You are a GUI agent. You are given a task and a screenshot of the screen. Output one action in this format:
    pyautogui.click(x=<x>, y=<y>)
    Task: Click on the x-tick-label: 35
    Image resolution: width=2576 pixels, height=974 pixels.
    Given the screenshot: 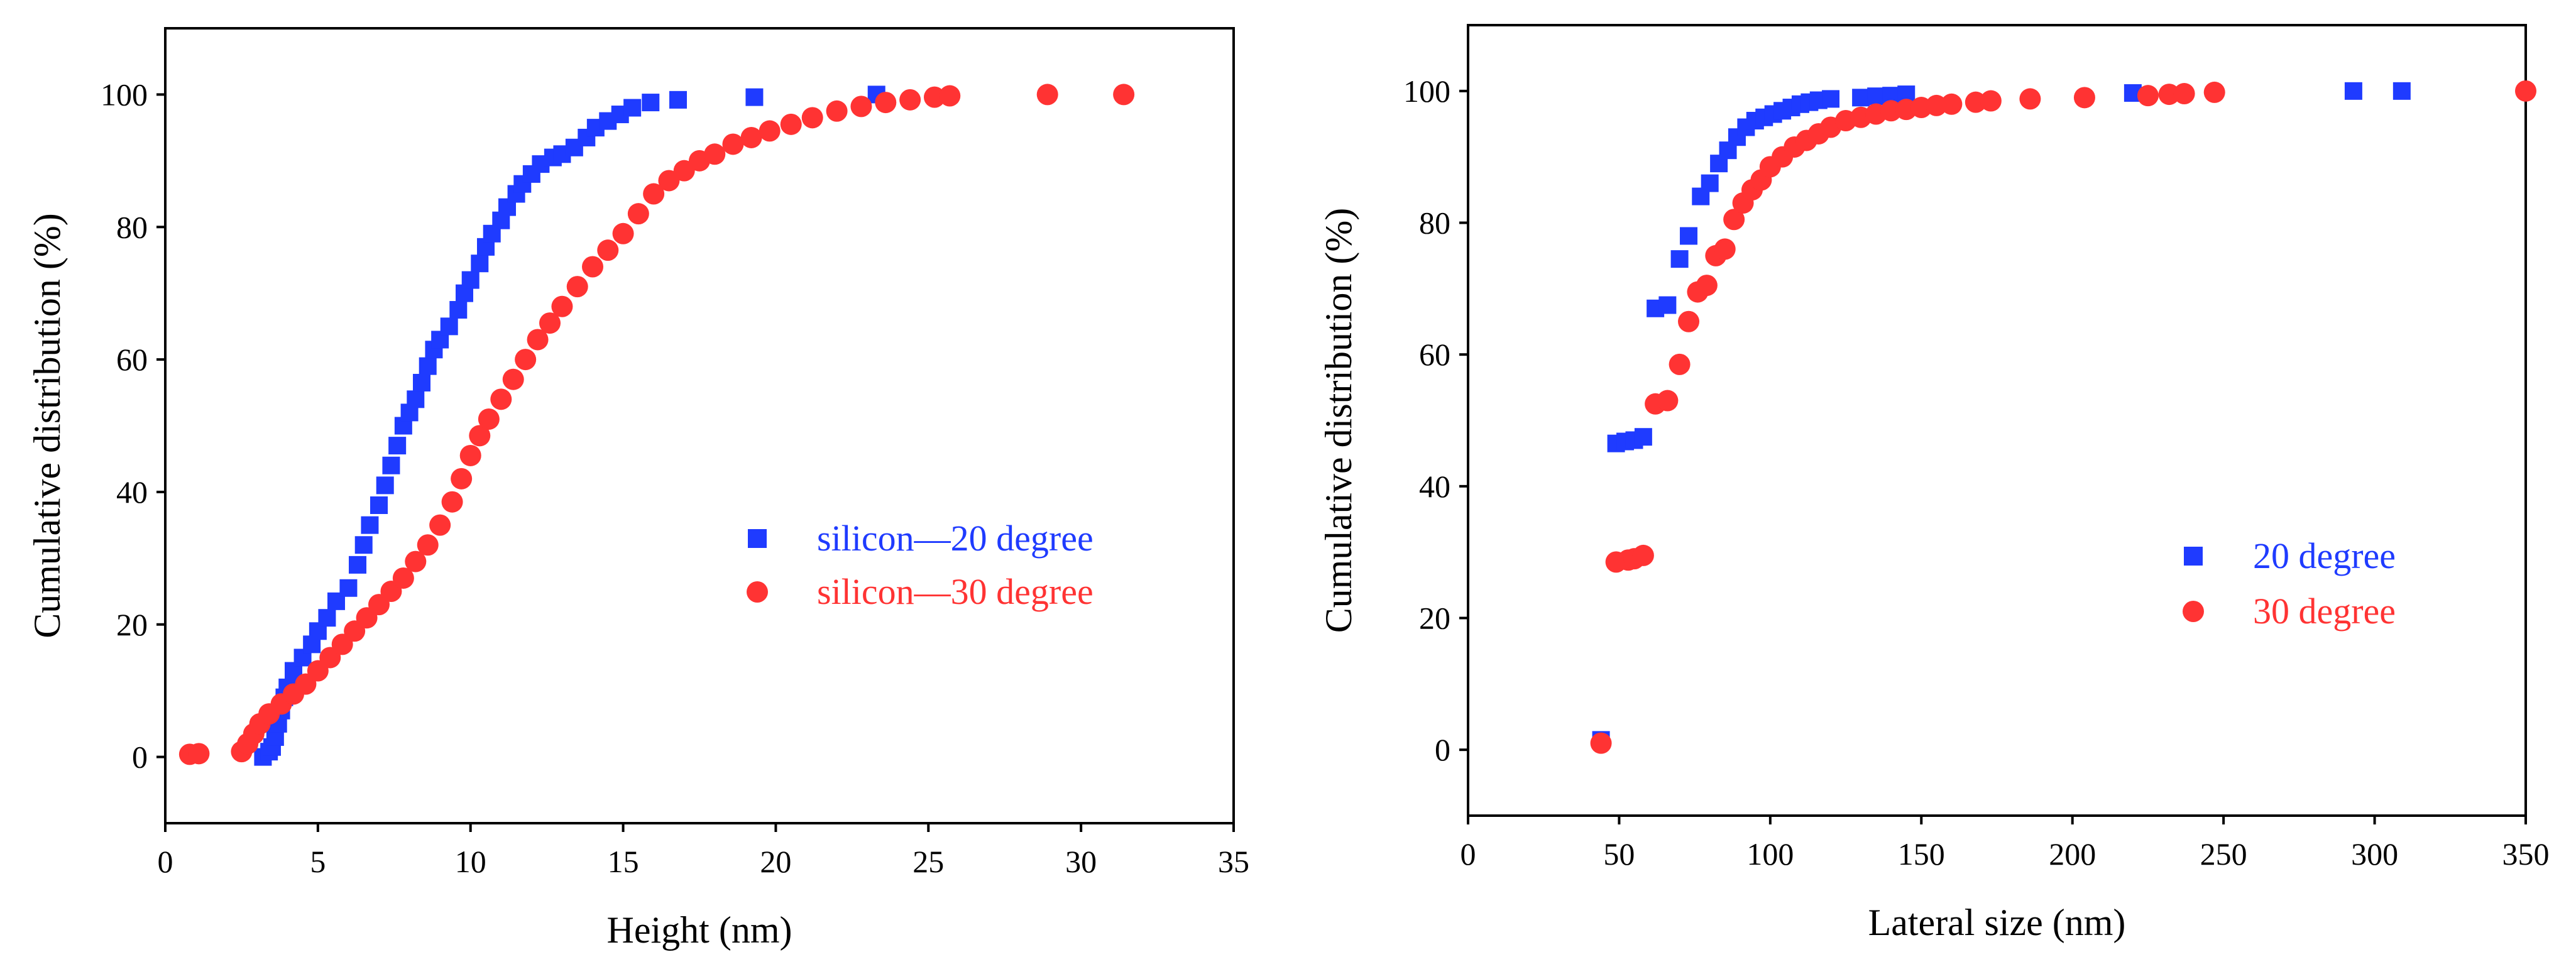 What is the action you would take?
    pyautogui.click(x=1233, y=862)
    